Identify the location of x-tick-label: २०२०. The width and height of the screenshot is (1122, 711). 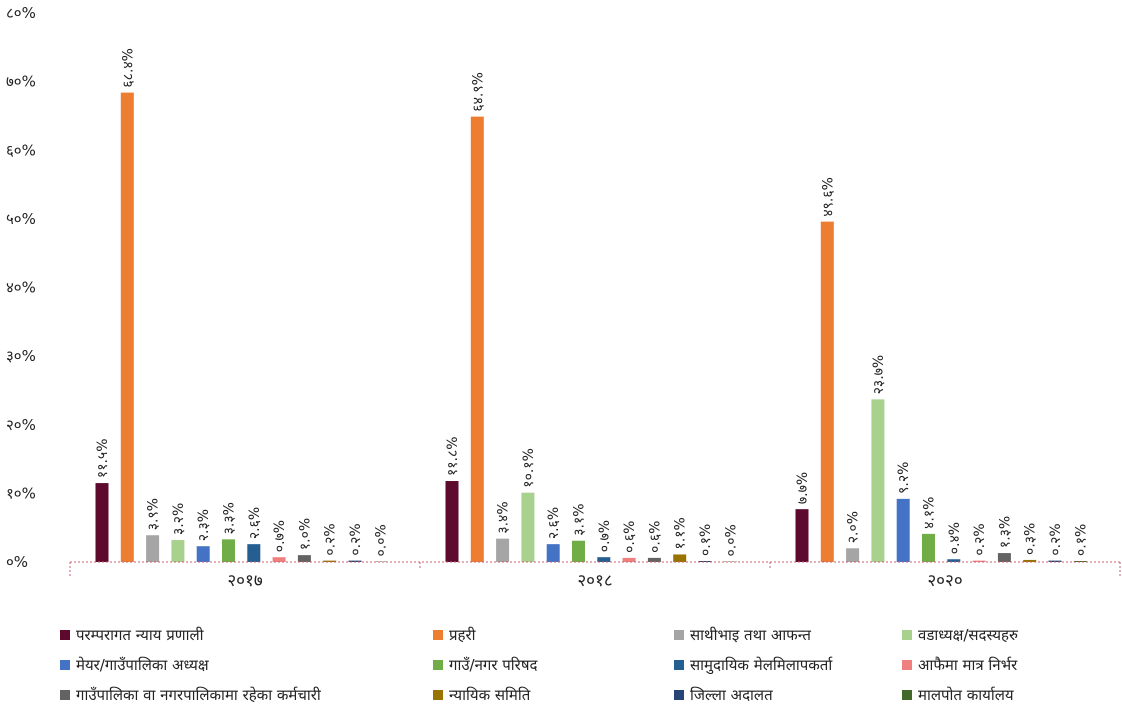
(944, 581).